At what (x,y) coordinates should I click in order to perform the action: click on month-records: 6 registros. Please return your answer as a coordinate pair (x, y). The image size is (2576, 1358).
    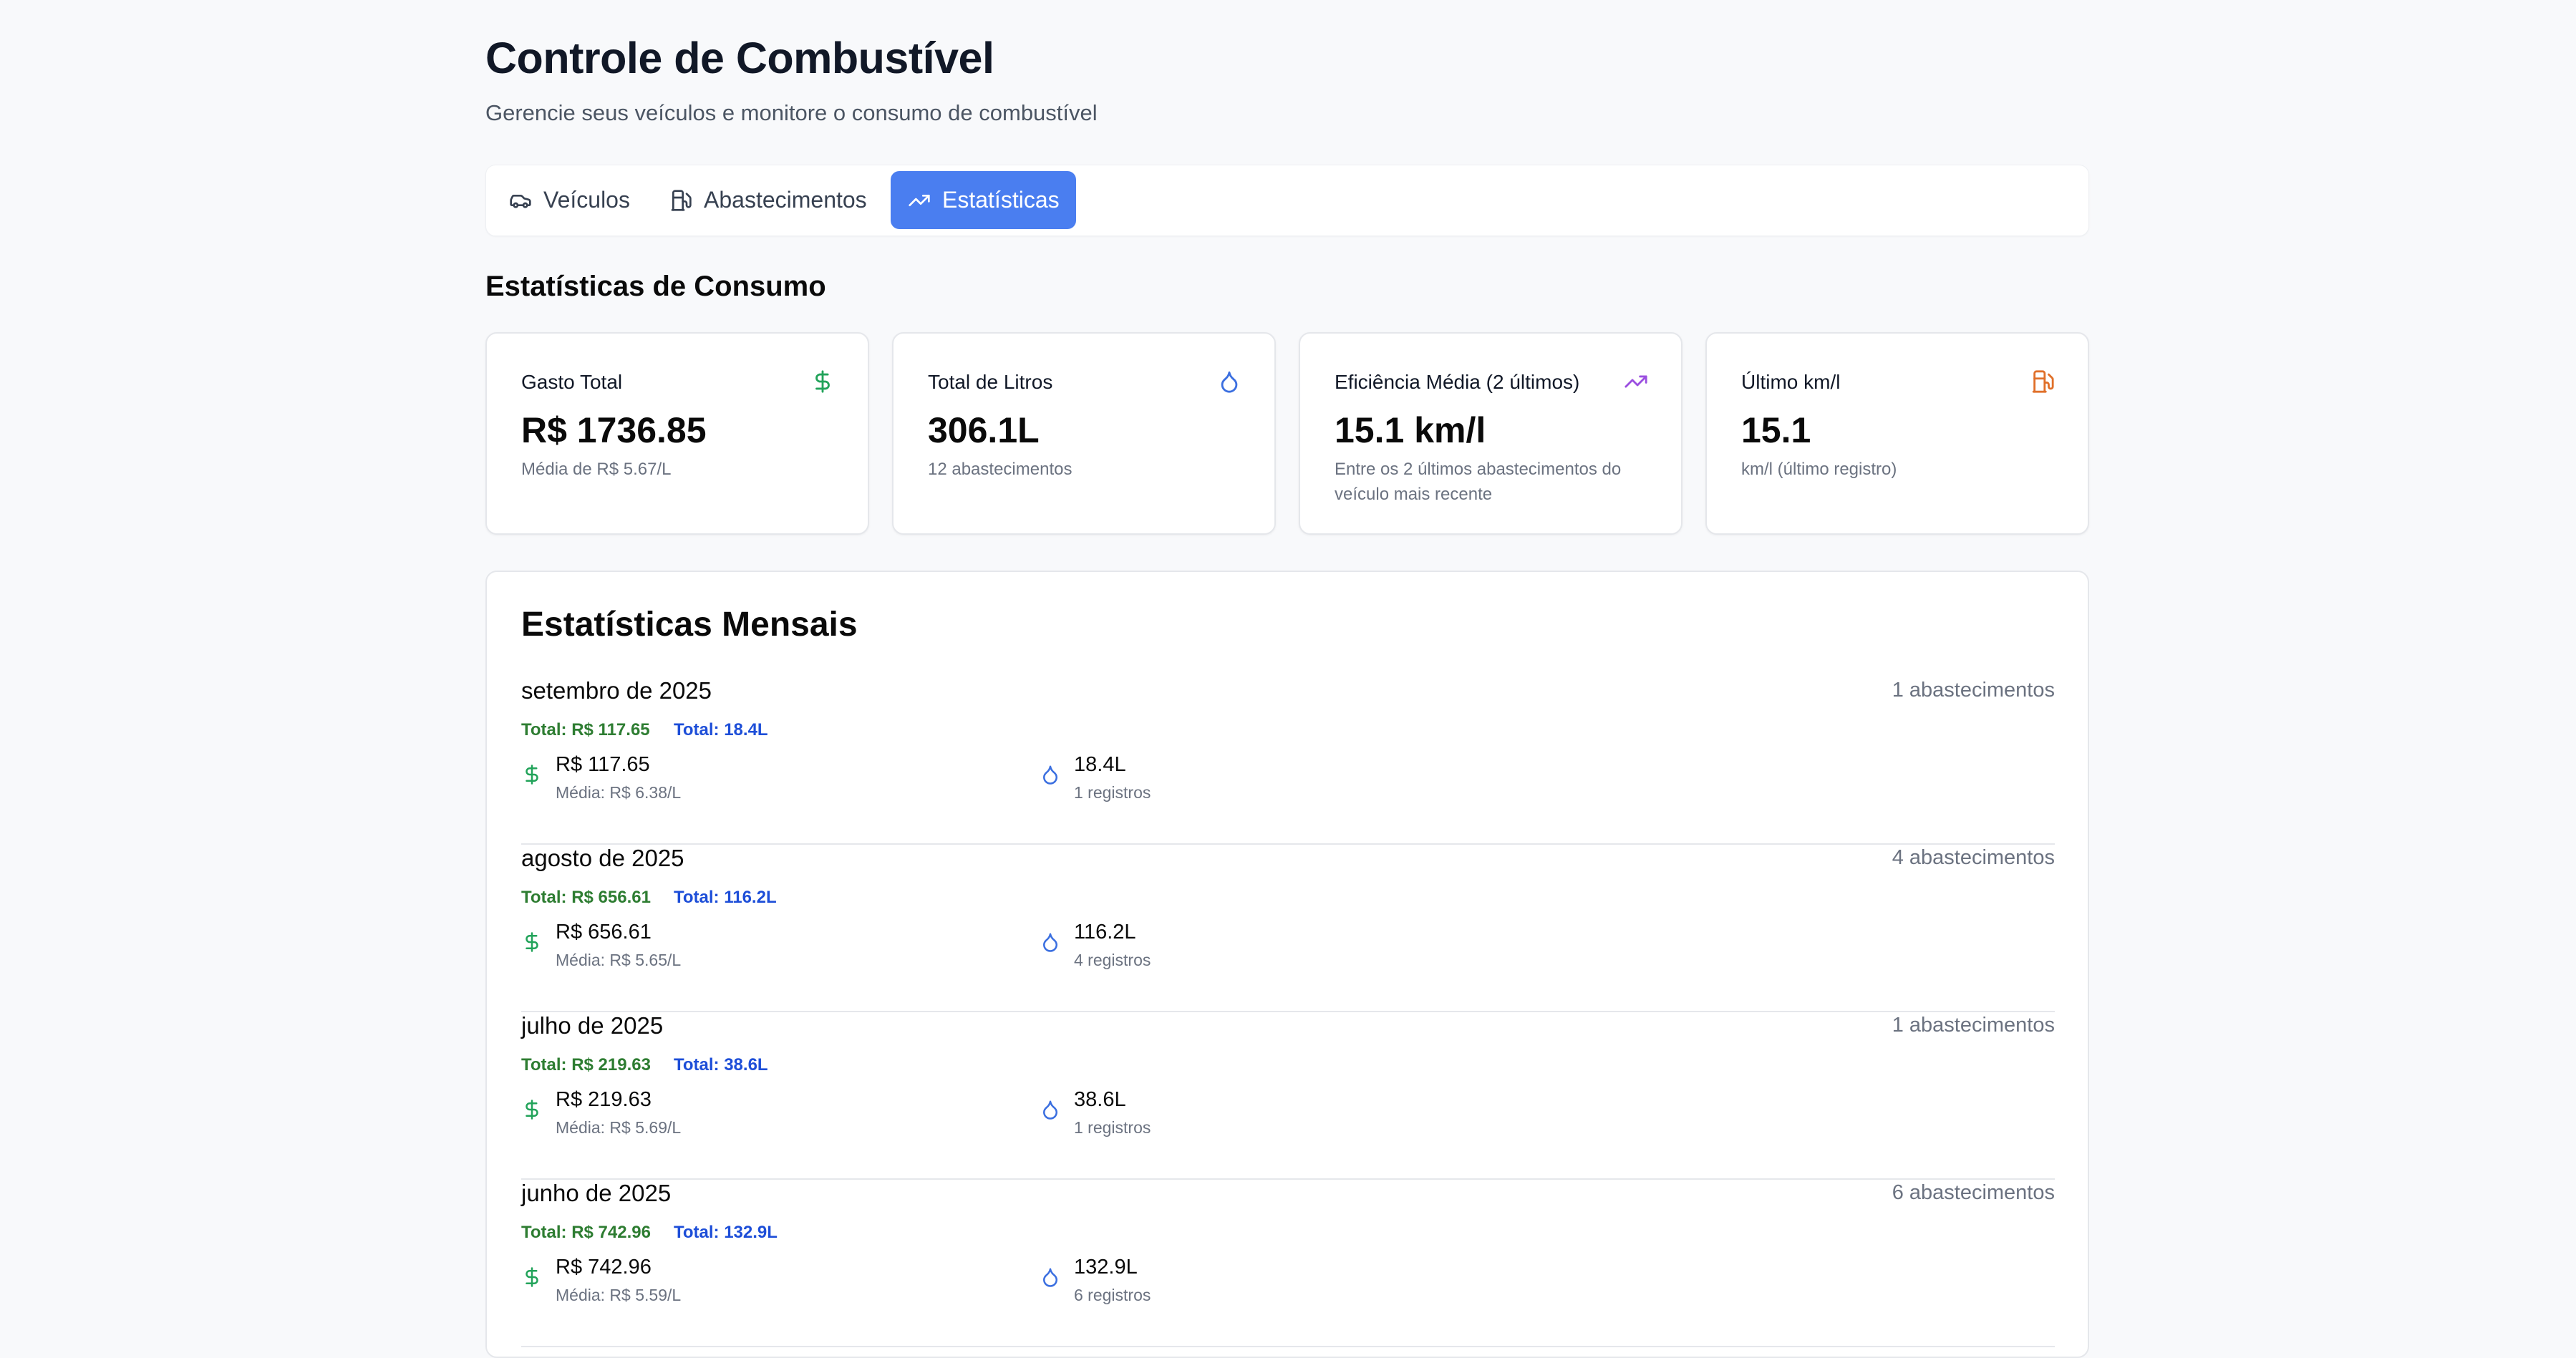
    Looking at the image, I should click on (1112, 1295).